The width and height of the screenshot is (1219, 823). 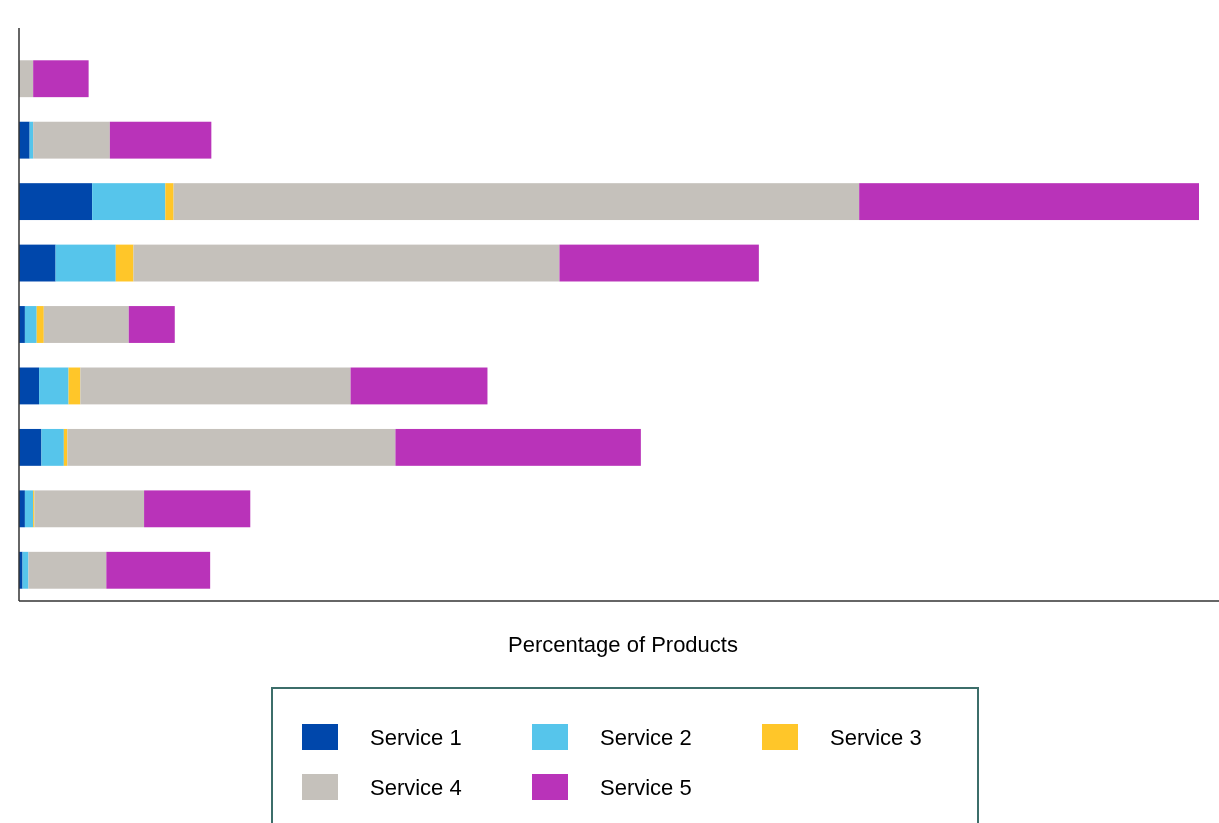 I want to click on legend-label: Service 5, so click(x=646, y=787).